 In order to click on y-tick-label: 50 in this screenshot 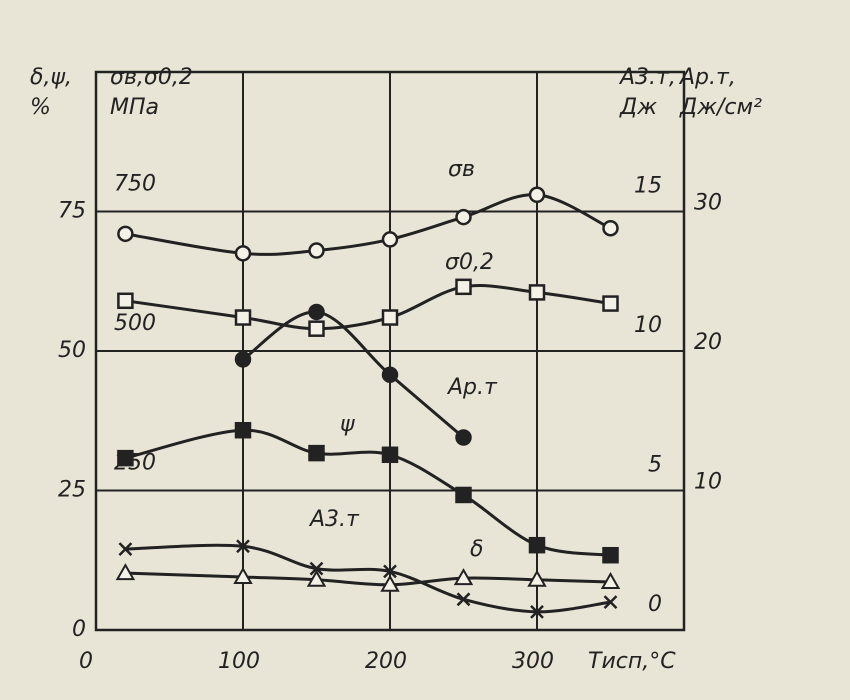, I will do `click(72, 350)`.